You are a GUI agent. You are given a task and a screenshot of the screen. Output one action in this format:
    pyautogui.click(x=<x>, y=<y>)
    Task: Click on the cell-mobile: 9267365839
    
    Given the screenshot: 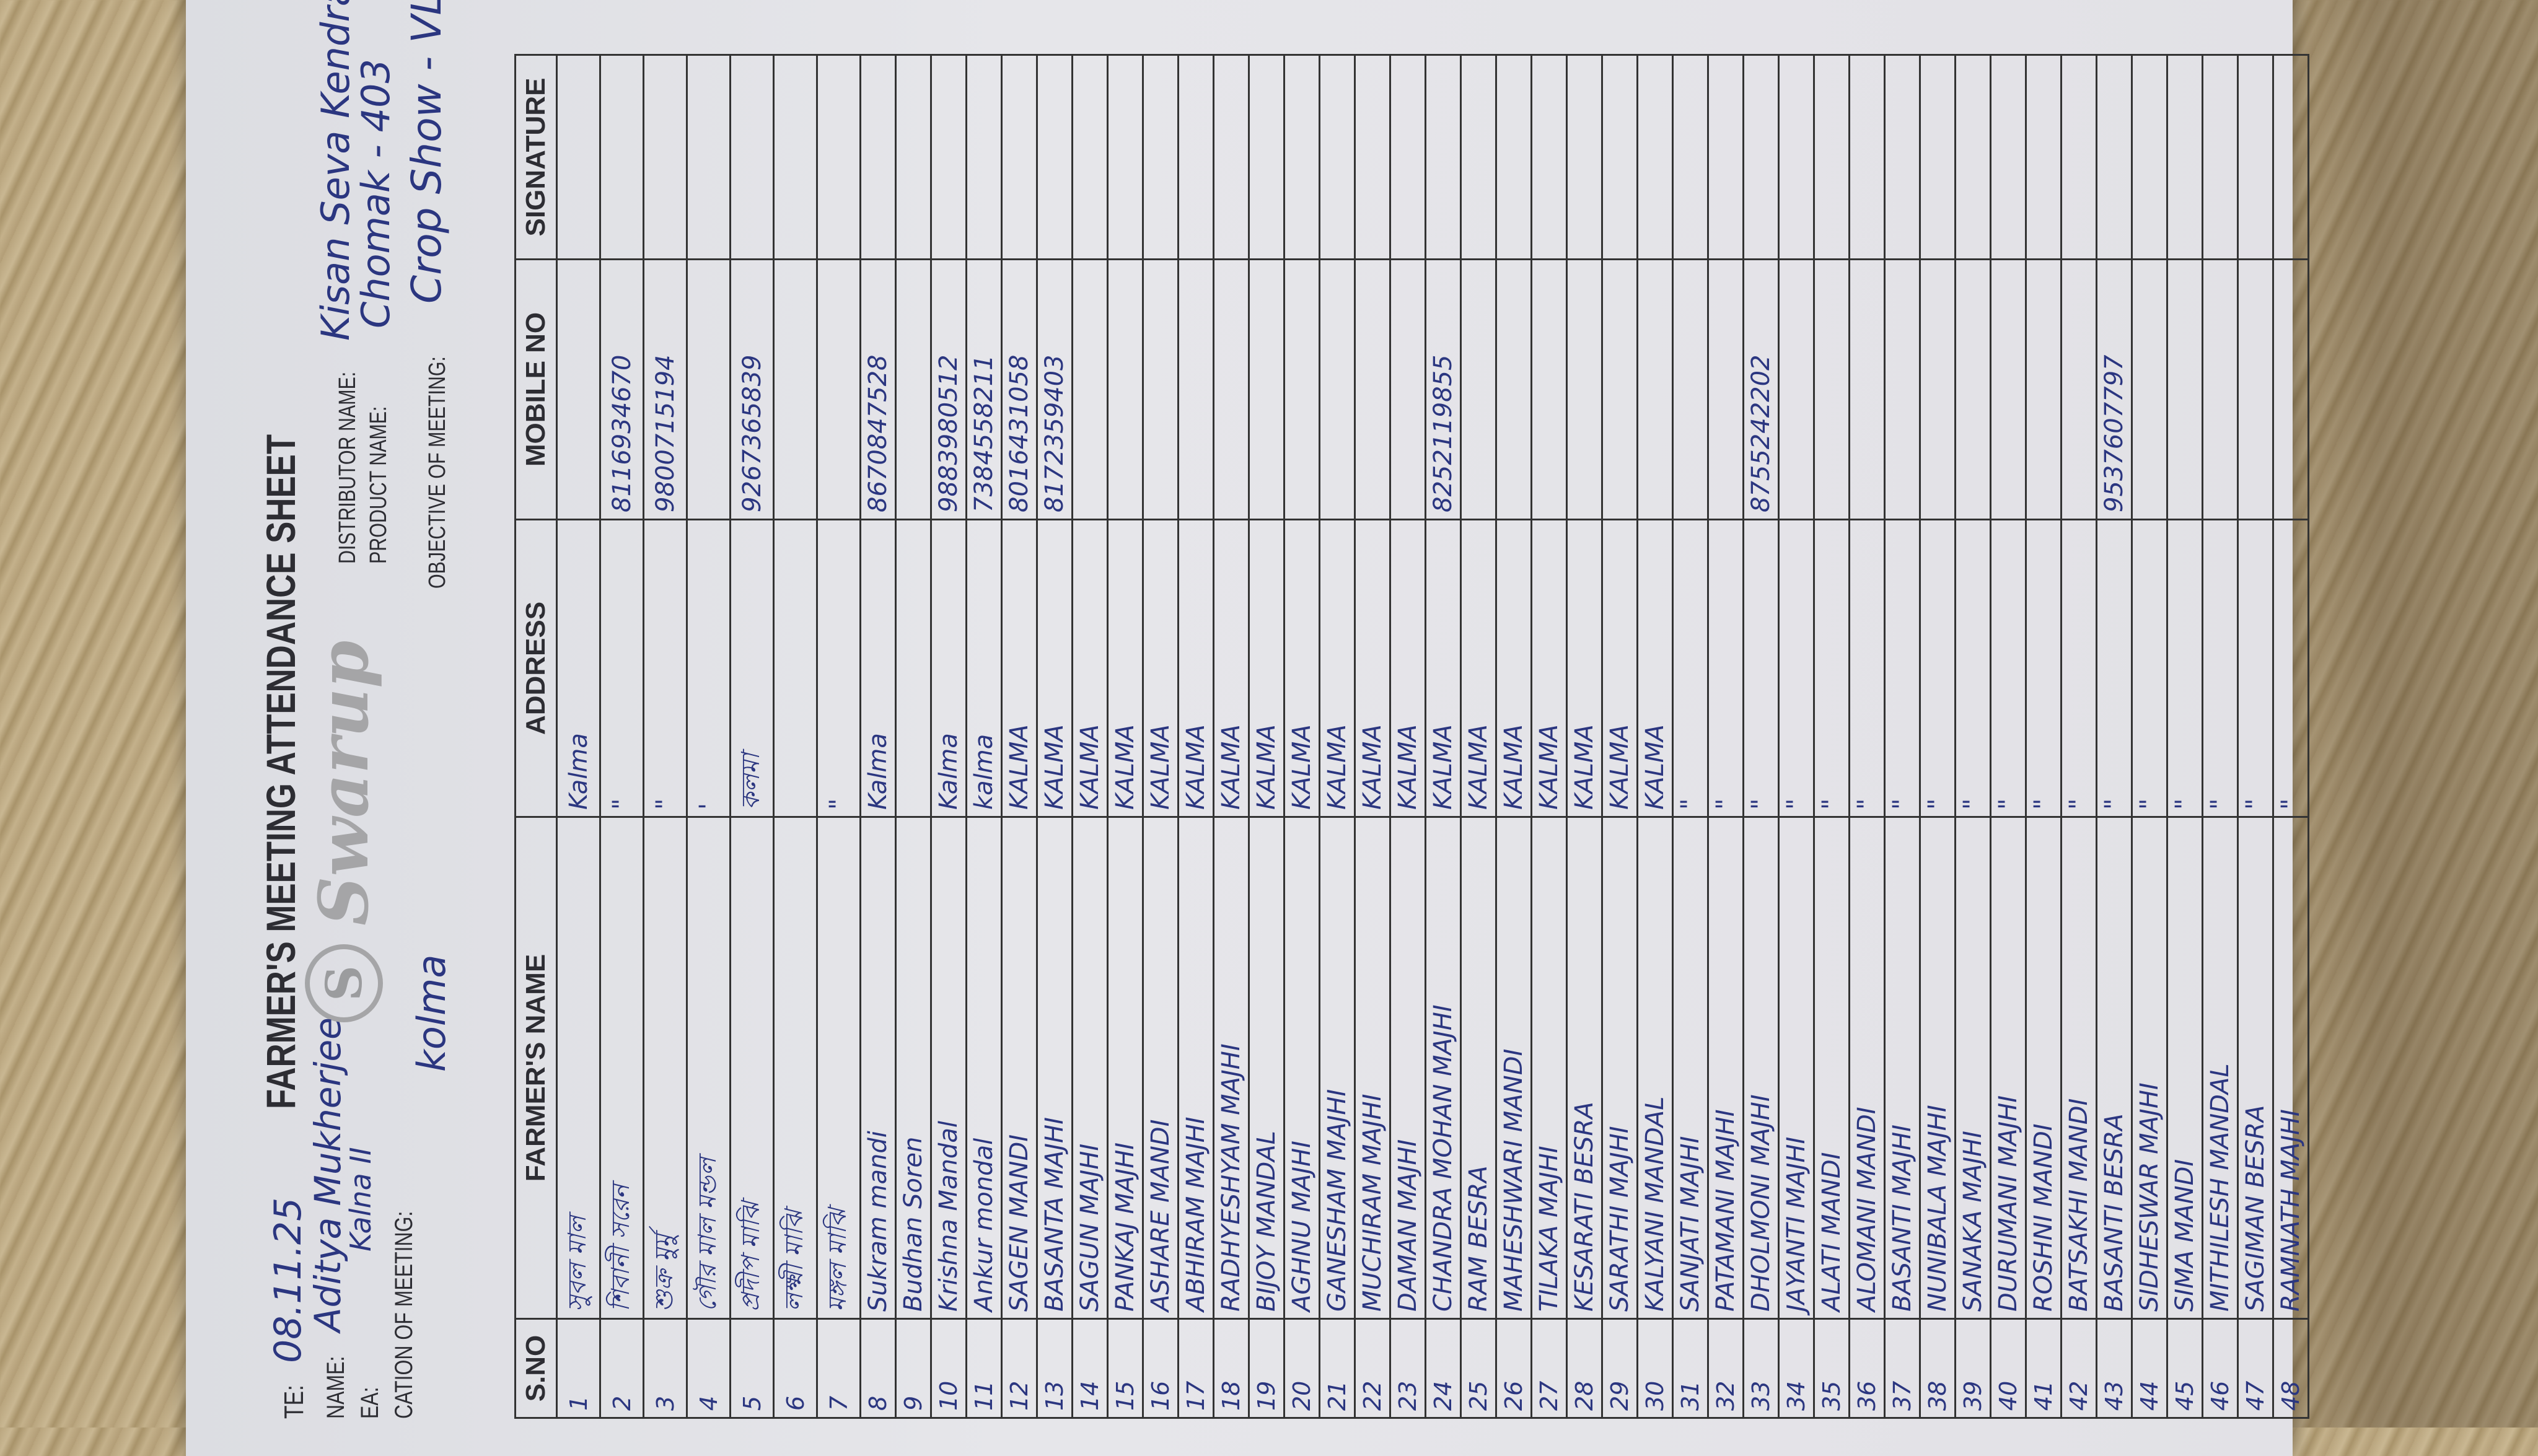 What is the action you would take?
    pyautogui.click(x=752, y=389)
    